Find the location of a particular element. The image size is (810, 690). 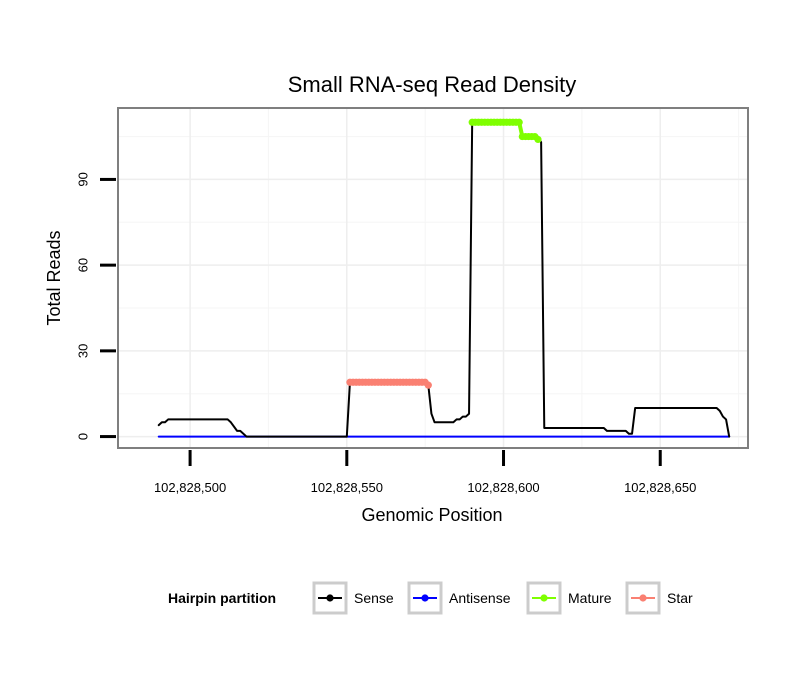

y-tick-label: 30 is located at coordinates (82, 351).